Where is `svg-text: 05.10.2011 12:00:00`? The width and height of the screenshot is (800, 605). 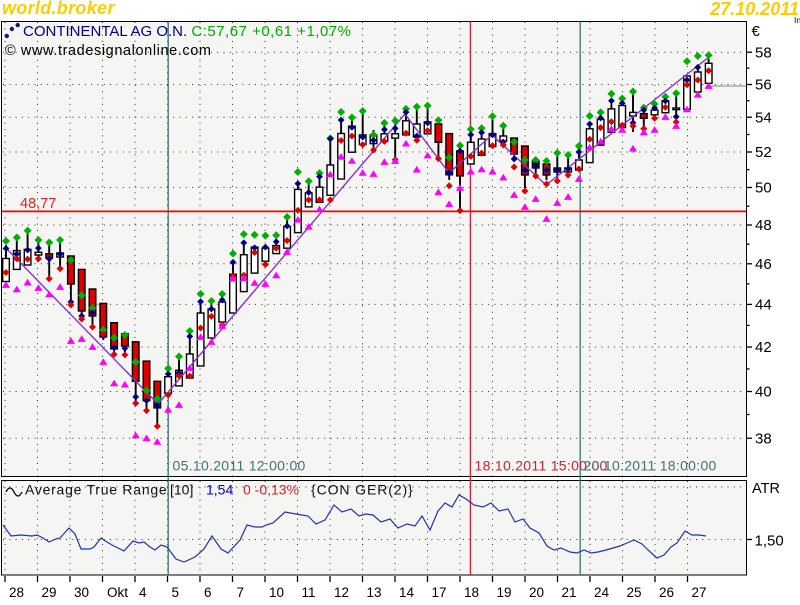 svg-text: 05.10.2011 12:00:00 is located at coordinates (239, 466).